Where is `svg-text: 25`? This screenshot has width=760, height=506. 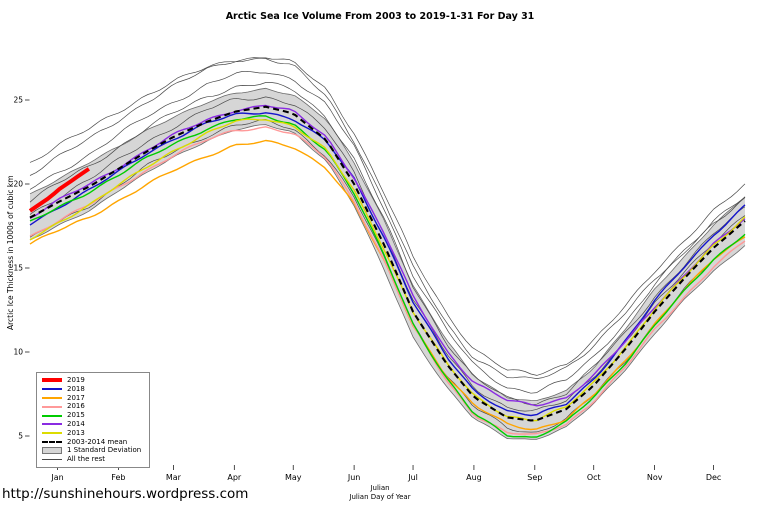 svg-text: 25 is located at coordinates (18, 100).